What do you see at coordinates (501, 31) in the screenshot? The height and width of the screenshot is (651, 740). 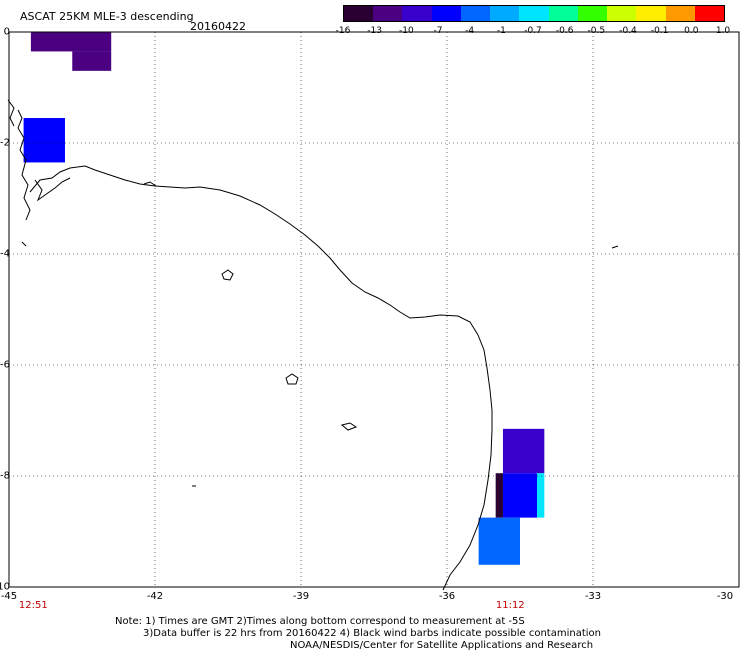 I see `colorbar-tick-label: -1` at bounding box center [501, 31].